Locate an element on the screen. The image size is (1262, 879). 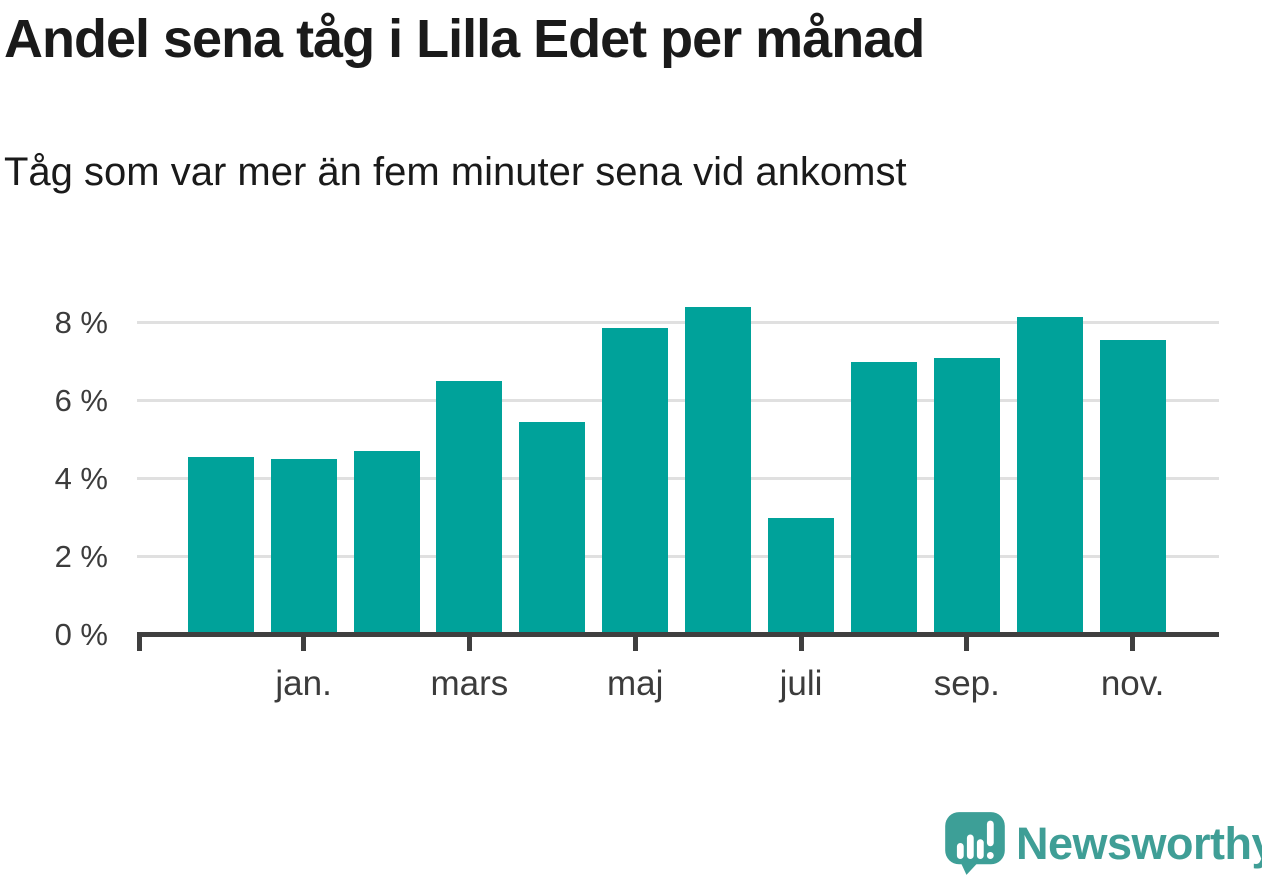
bar-sep is located at coordinates (966, 496).